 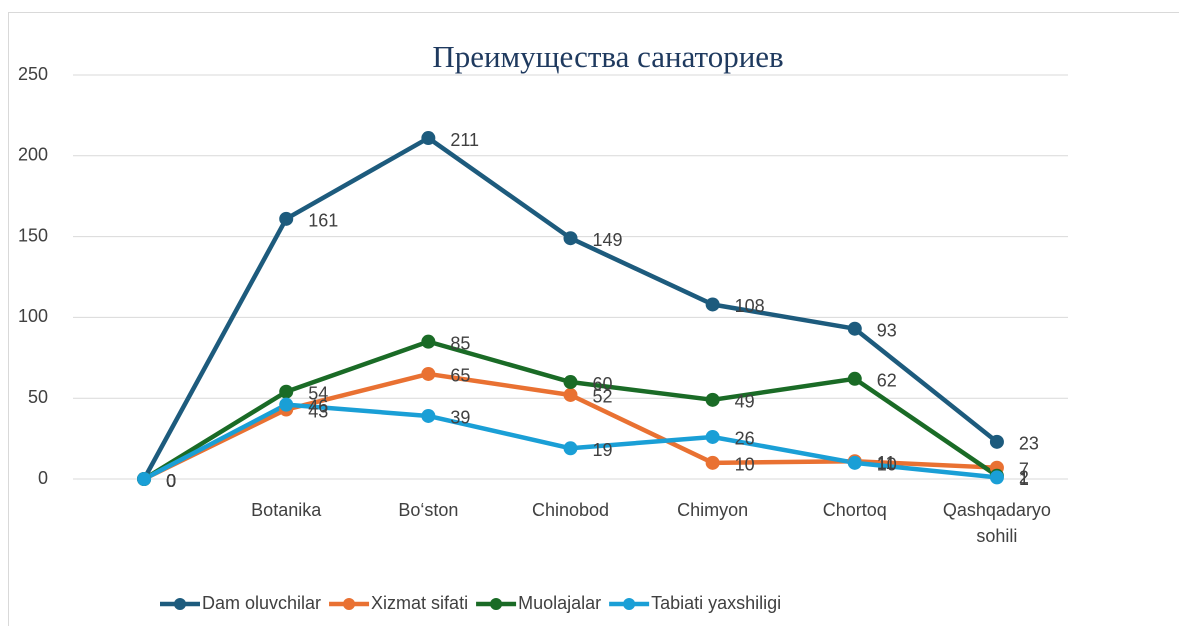 I want to click on y-tick-label: 250, so click(x=33, y=74).